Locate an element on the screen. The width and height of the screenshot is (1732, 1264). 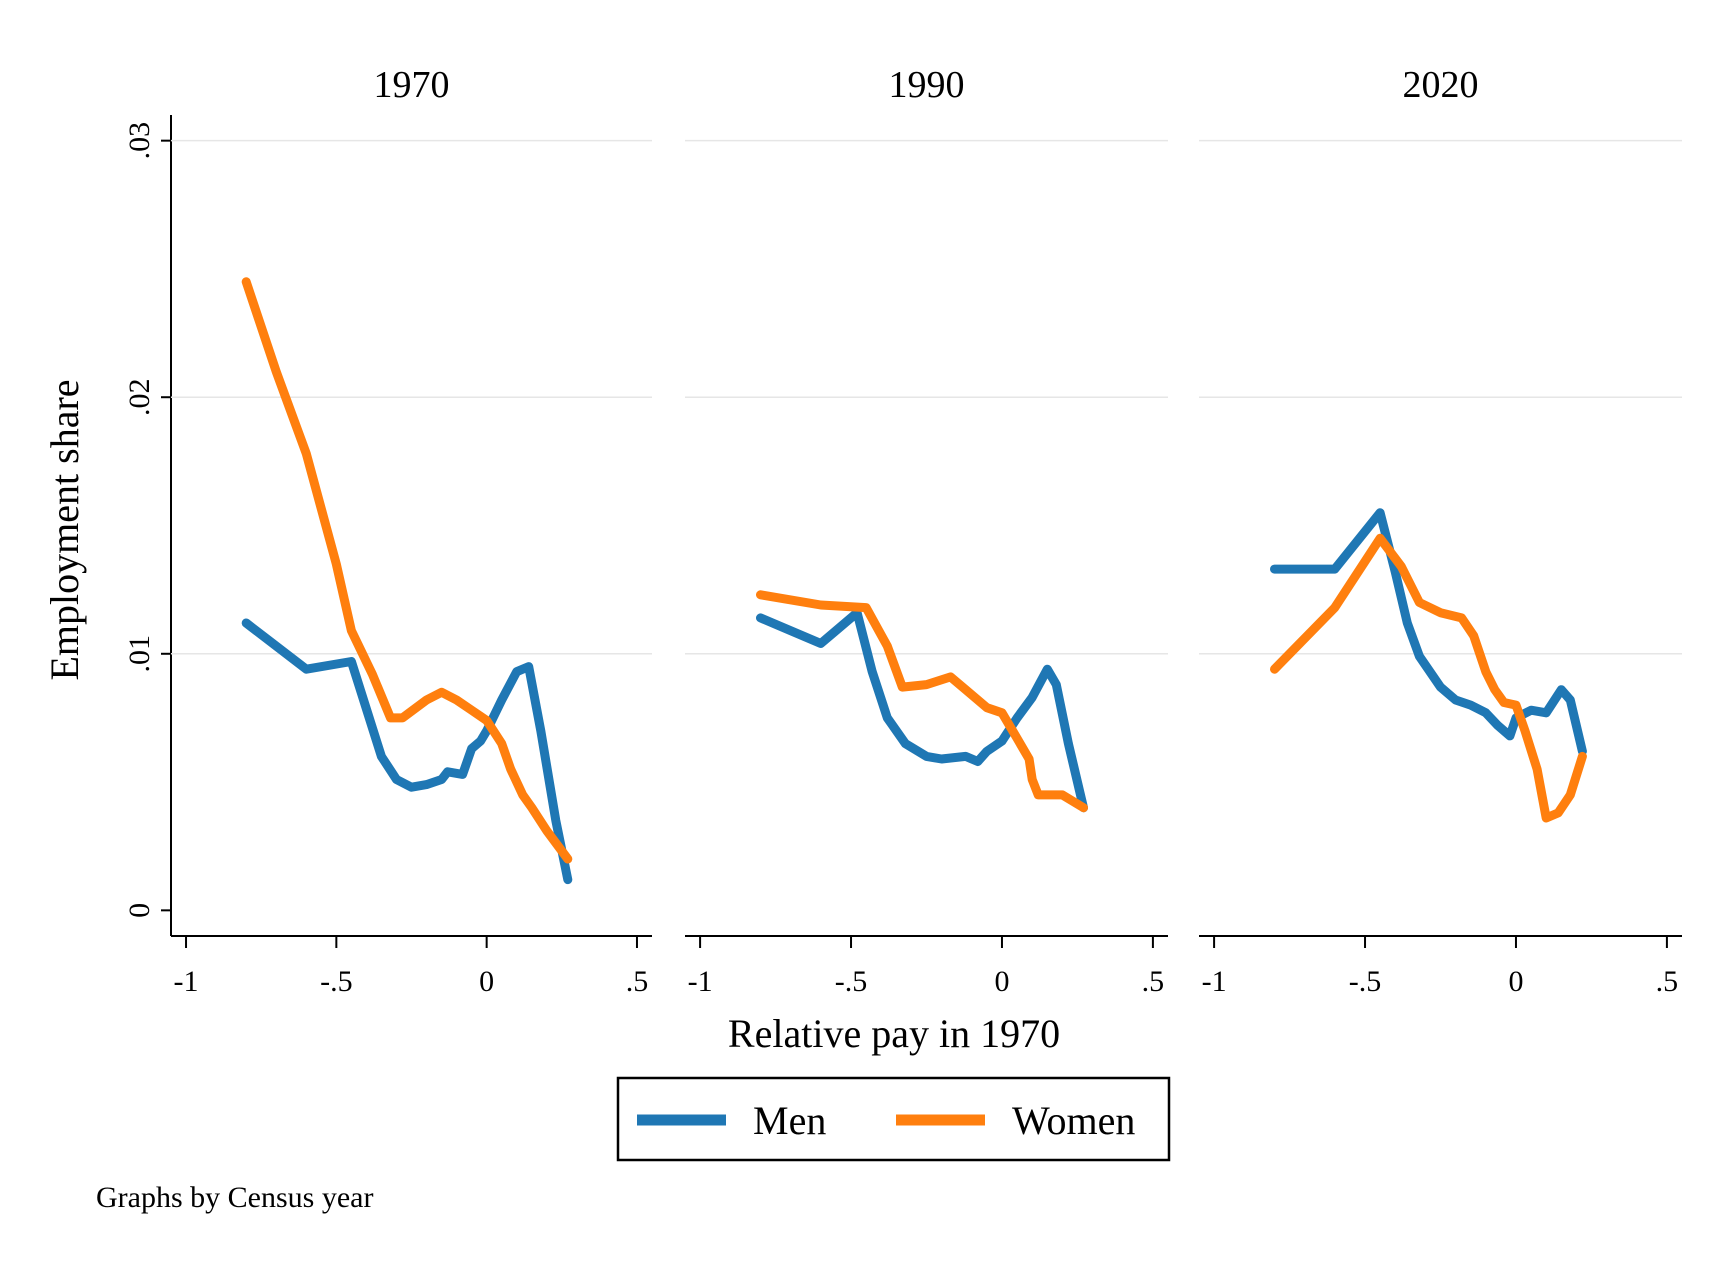
legend-label-women: Women is located at coordinates (1073, 1120).